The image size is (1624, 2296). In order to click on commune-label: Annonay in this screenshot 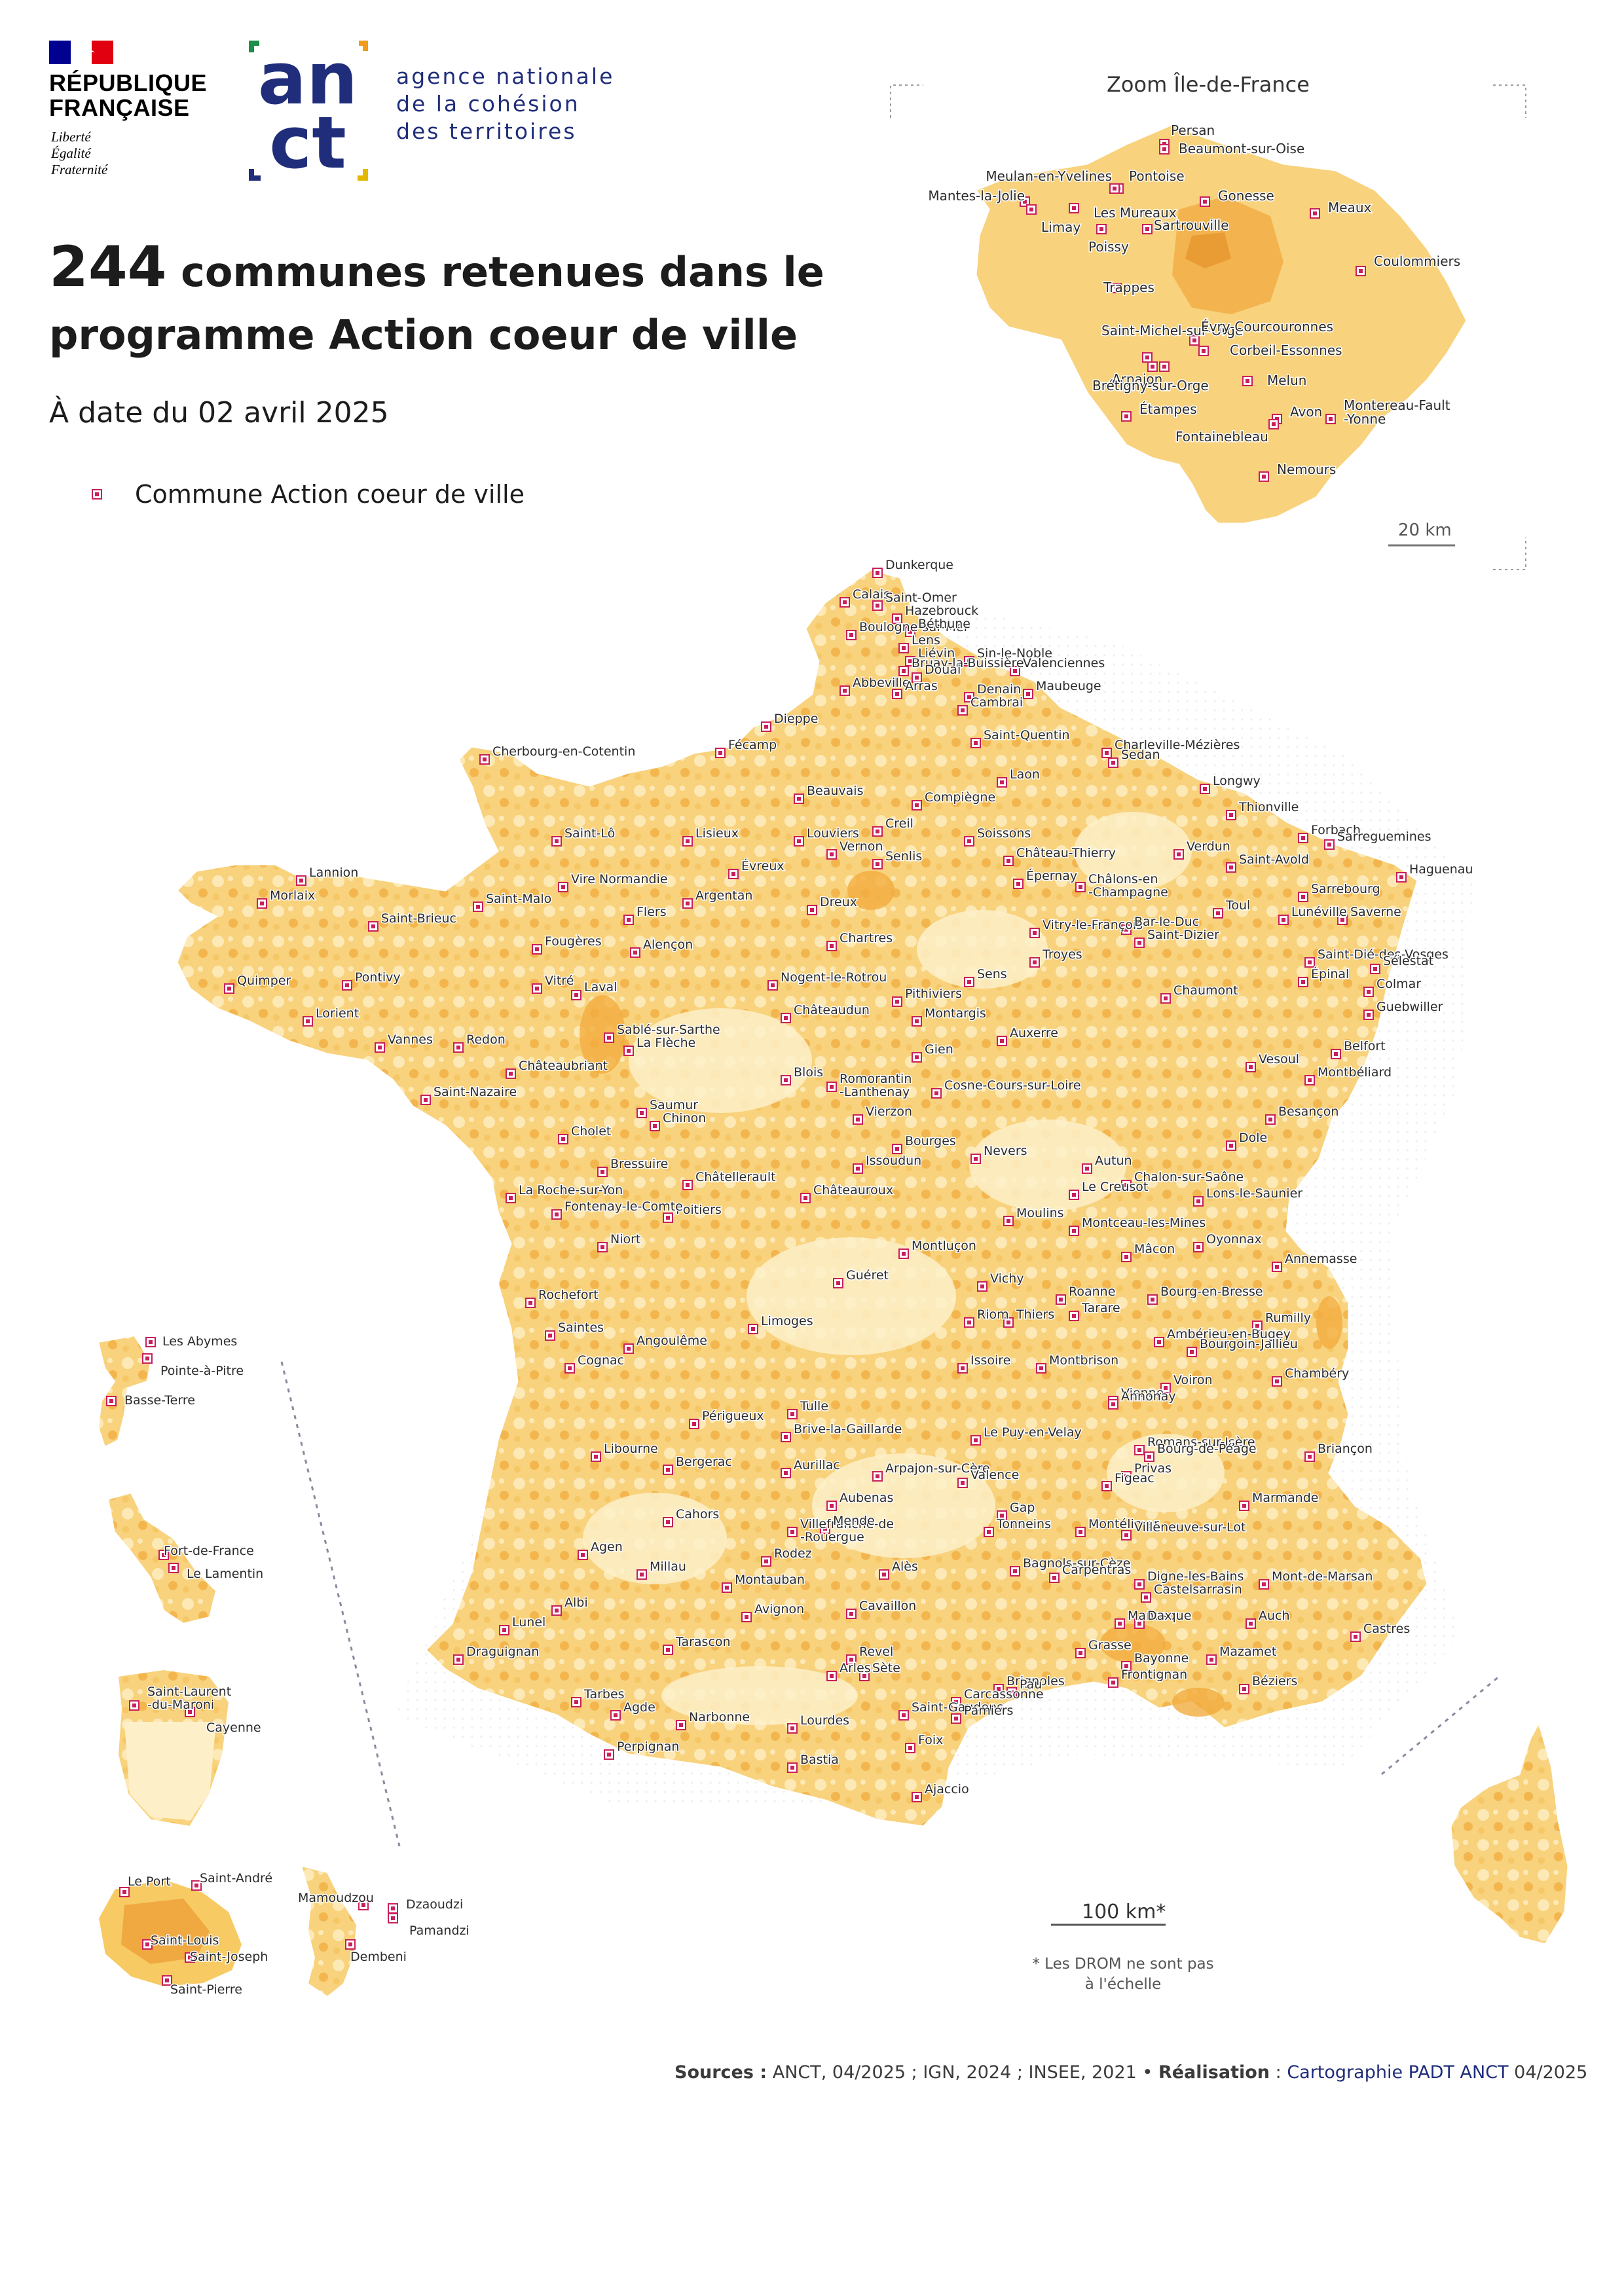, I will do `click(1148, 1396)`.